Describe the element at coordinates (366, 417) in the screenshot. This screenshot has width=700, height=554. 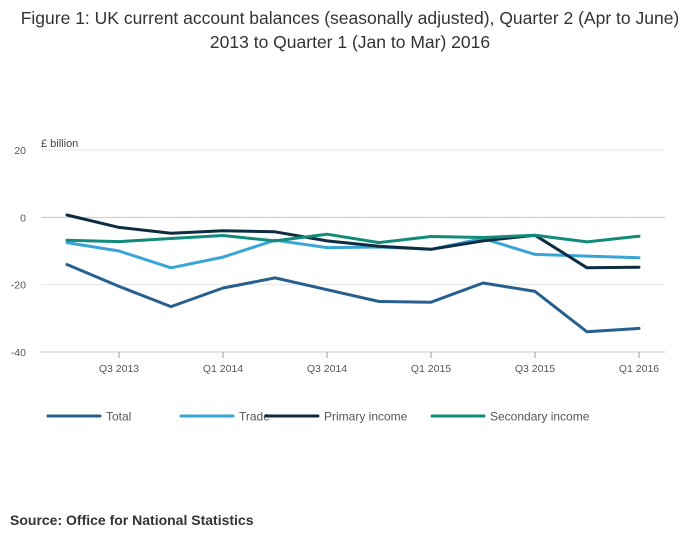
I see `legend-label-primary-income: Primary income` at that location.